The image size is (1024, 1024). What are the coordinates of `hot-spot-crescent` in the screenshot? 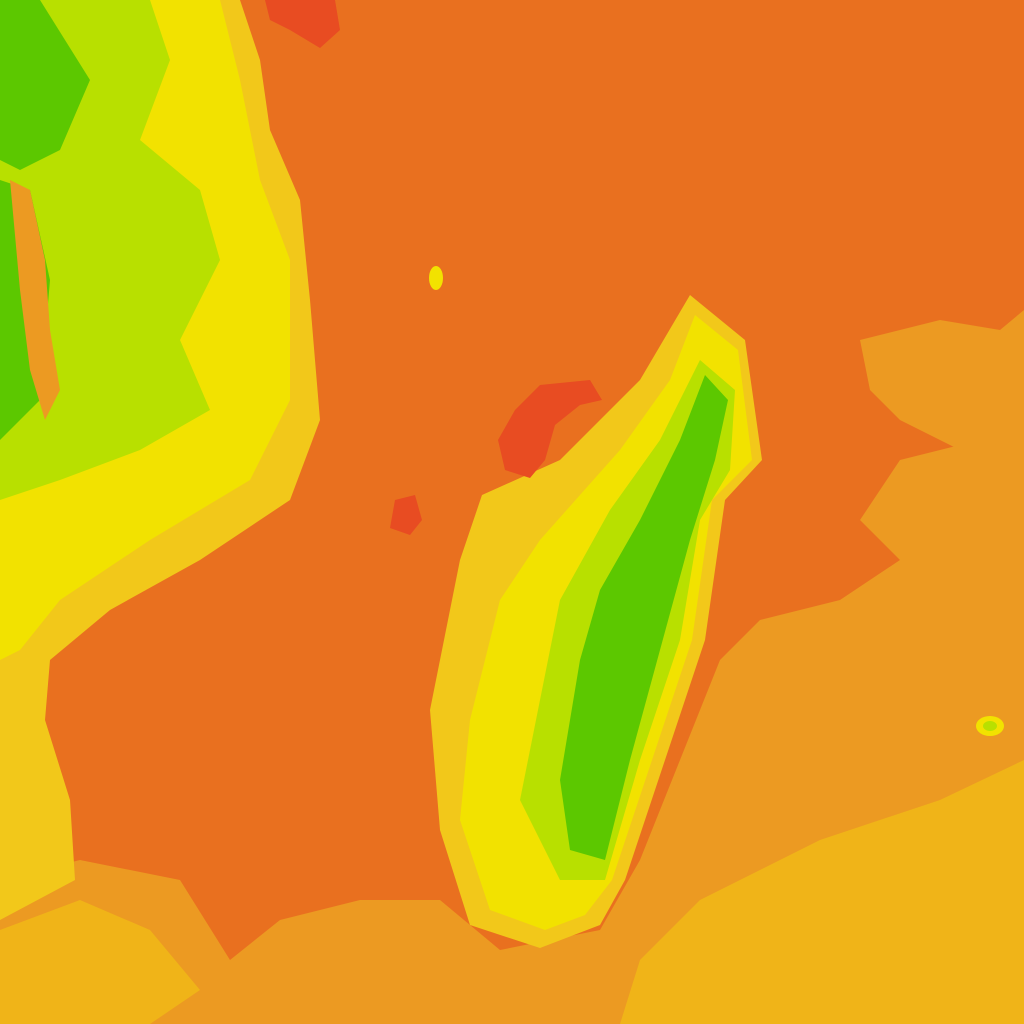 It's located at (550, 429).